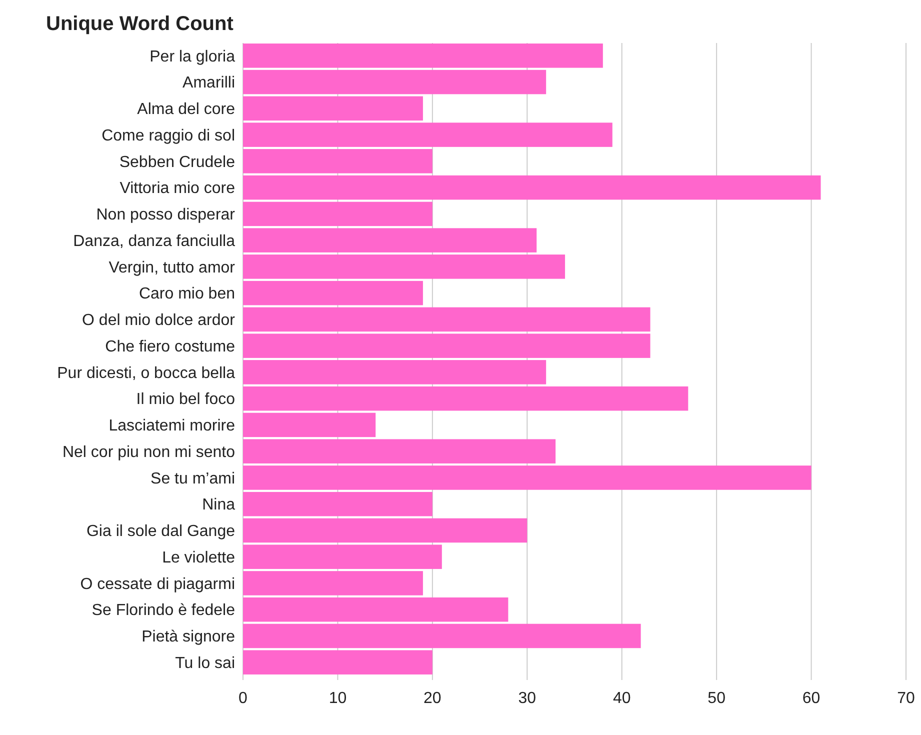 This screenshot has height=735, width=921. What do you see at coordinates (154, 241) in the screenshot?
I see `y-tick-label: Danza, danza fanciulla` at bounding box center [154, 241].